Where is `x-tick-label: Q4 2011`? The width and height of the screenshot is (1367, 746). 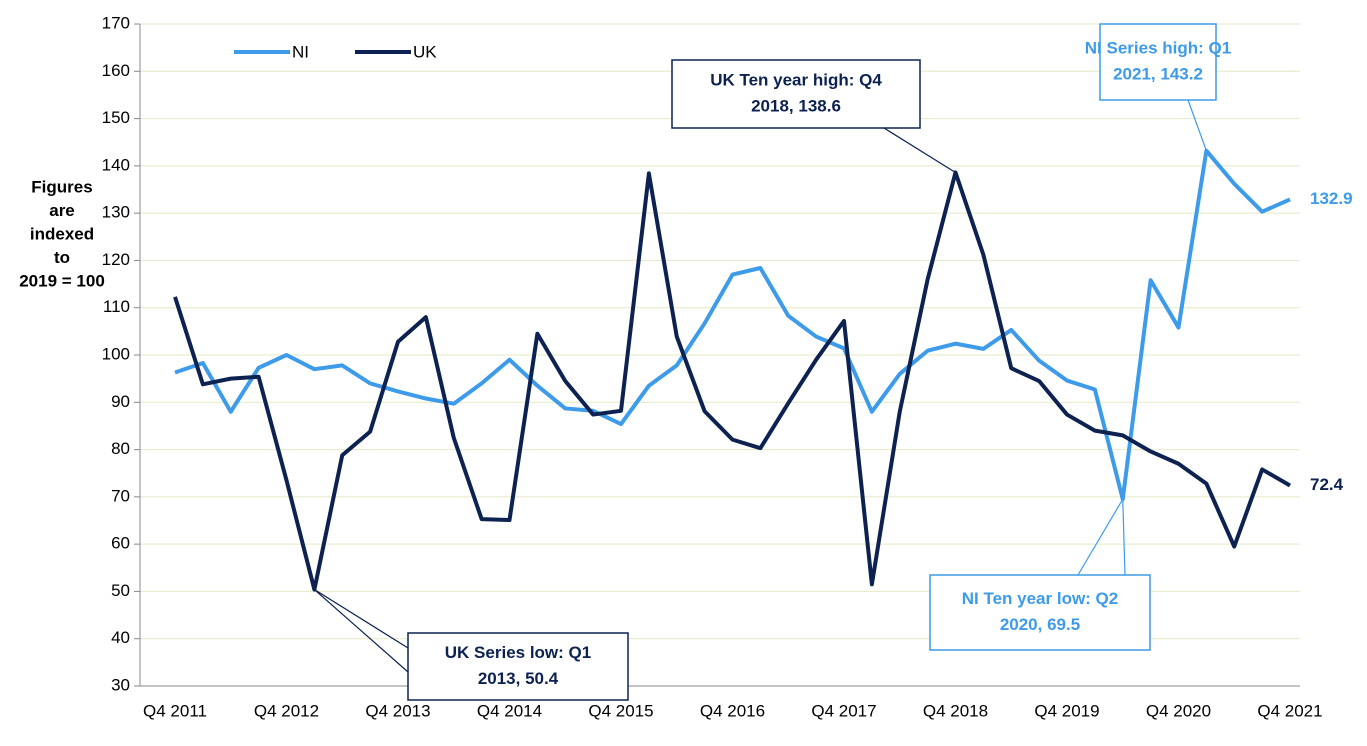
x-tick-label: Q4 2011 is located at coordinates (175, 710).